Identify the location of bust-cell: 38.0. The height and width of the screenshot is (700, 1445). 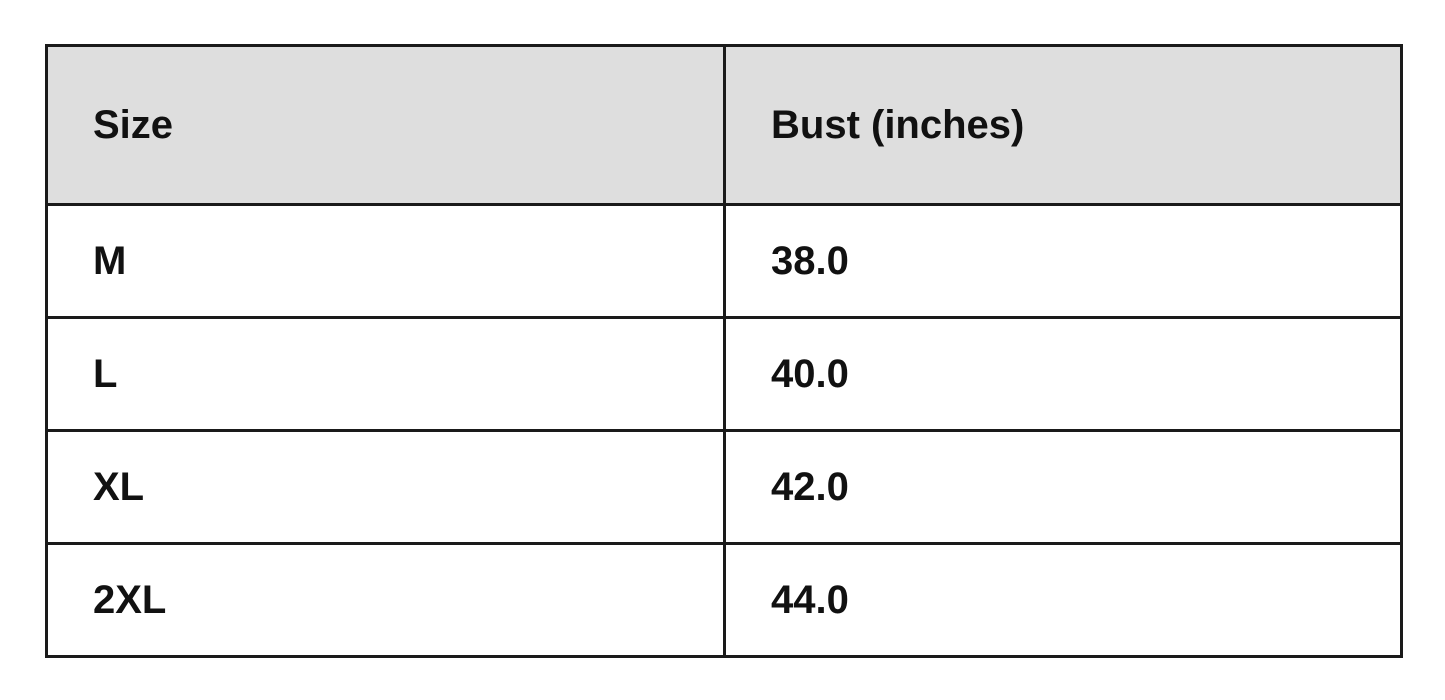
(1063, 261).